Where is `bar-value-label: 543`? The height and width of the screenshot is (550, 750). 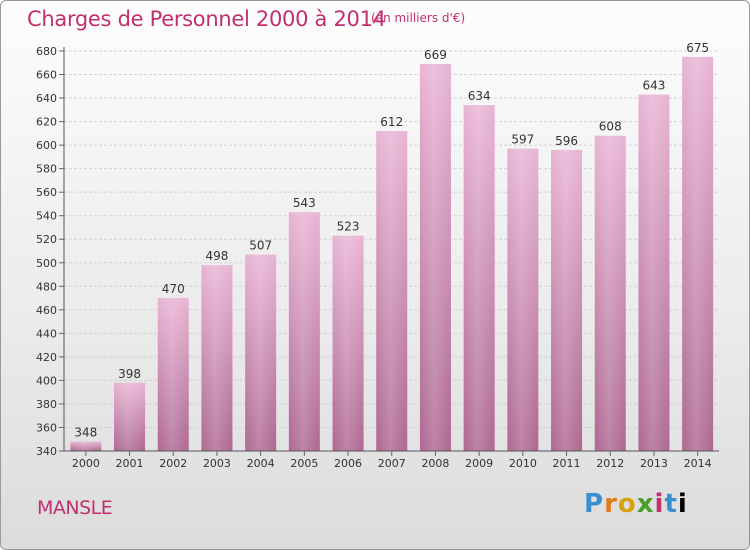 bar-value-label: 543 is located at coordinates (304, 203).